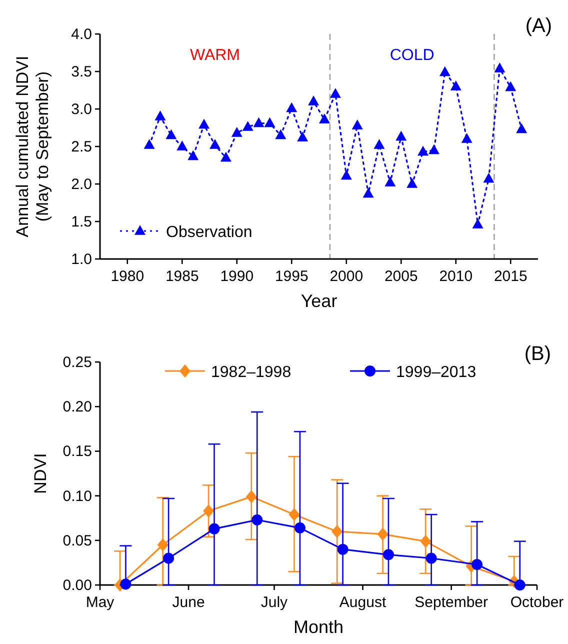 The image size is (568, 644). What do you see at coordinates (100, 602) in the screenshot?
I see `x-tick-label: May` at bounding box center [100, 602].